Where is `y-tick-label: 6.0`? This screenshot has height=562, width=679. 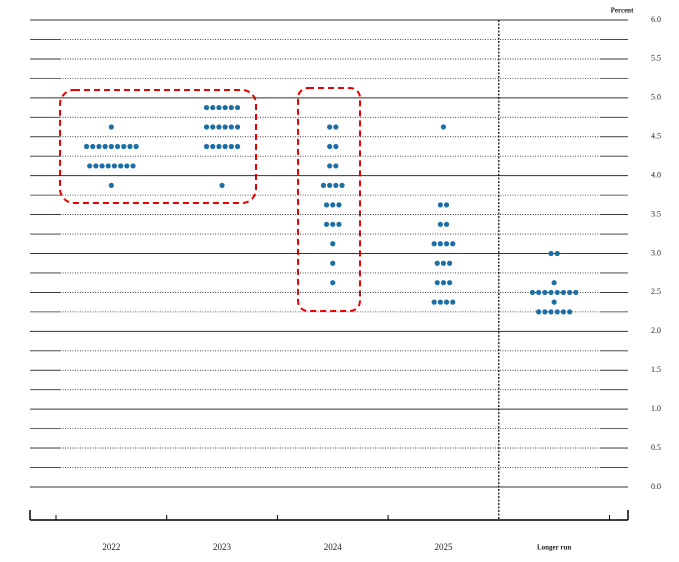
y-tick-label: 6.0 is located at coordinates (656, 19).